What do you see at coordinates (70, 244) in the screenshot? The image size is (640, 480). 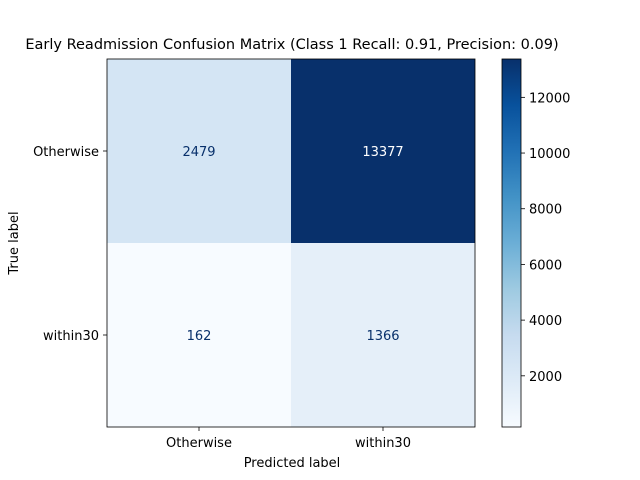 I see `y-axis: Otherwise within30` at bounding box center [70, 244].